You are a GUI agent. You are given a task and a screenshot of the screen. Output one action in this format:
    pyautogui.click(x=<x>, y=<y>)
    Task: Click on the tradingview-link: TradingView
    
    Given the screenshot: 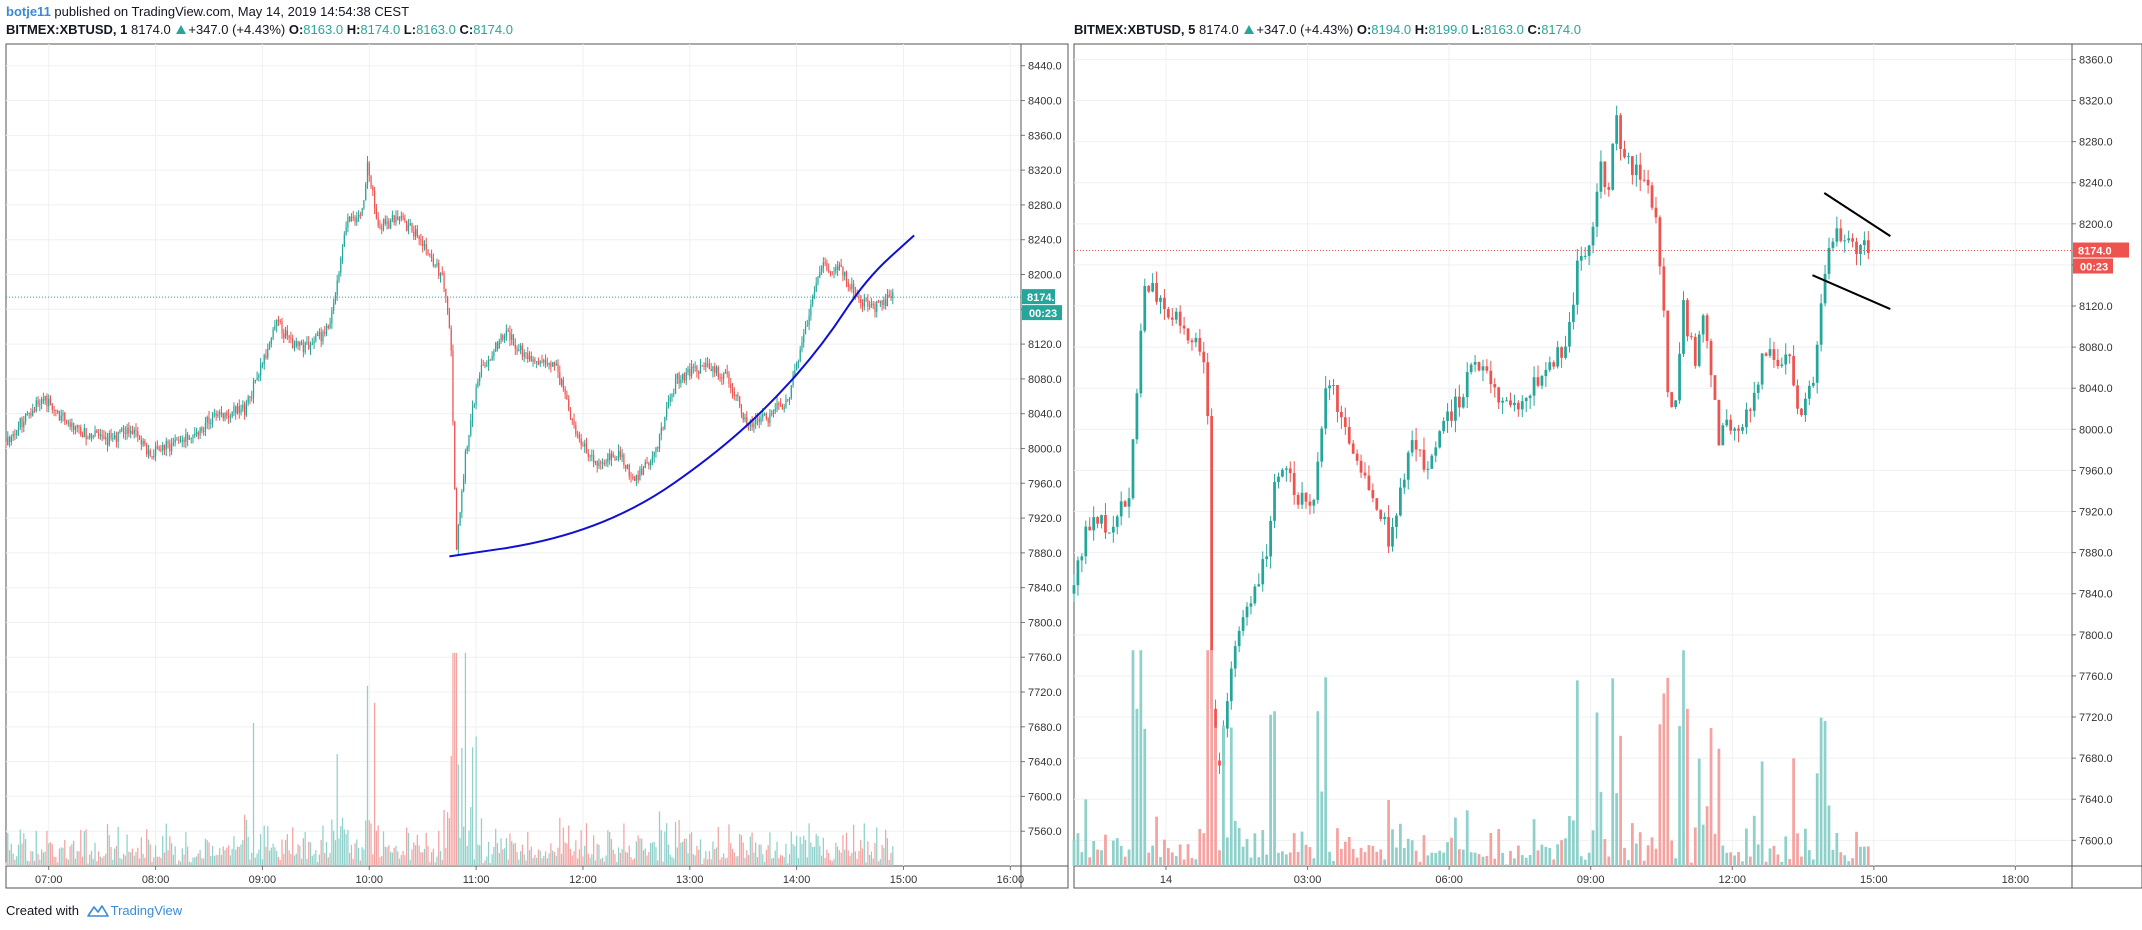 What is the action you would take?
    pyautogui.click(x=146, y=910)
    